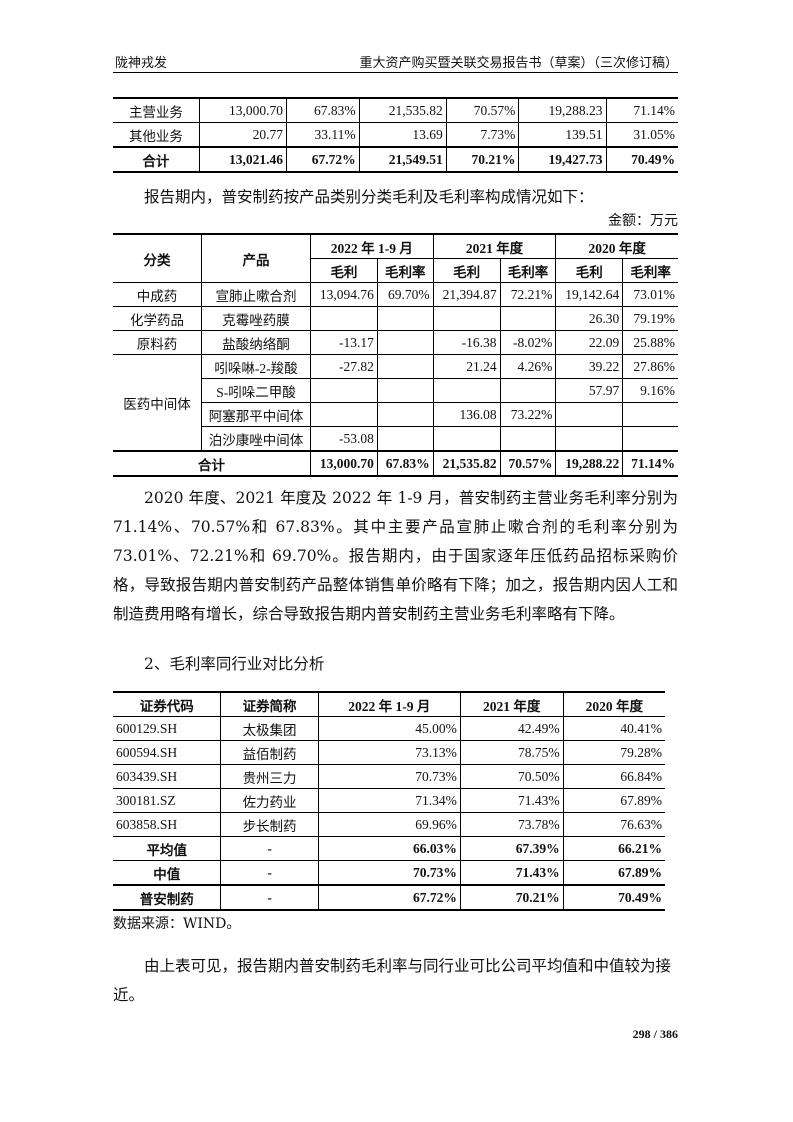 The image size is (793, 1122). Describe the element at coordinates (562, 110) in the screenshot. I see `table-cell: 19,288.23` at that location.